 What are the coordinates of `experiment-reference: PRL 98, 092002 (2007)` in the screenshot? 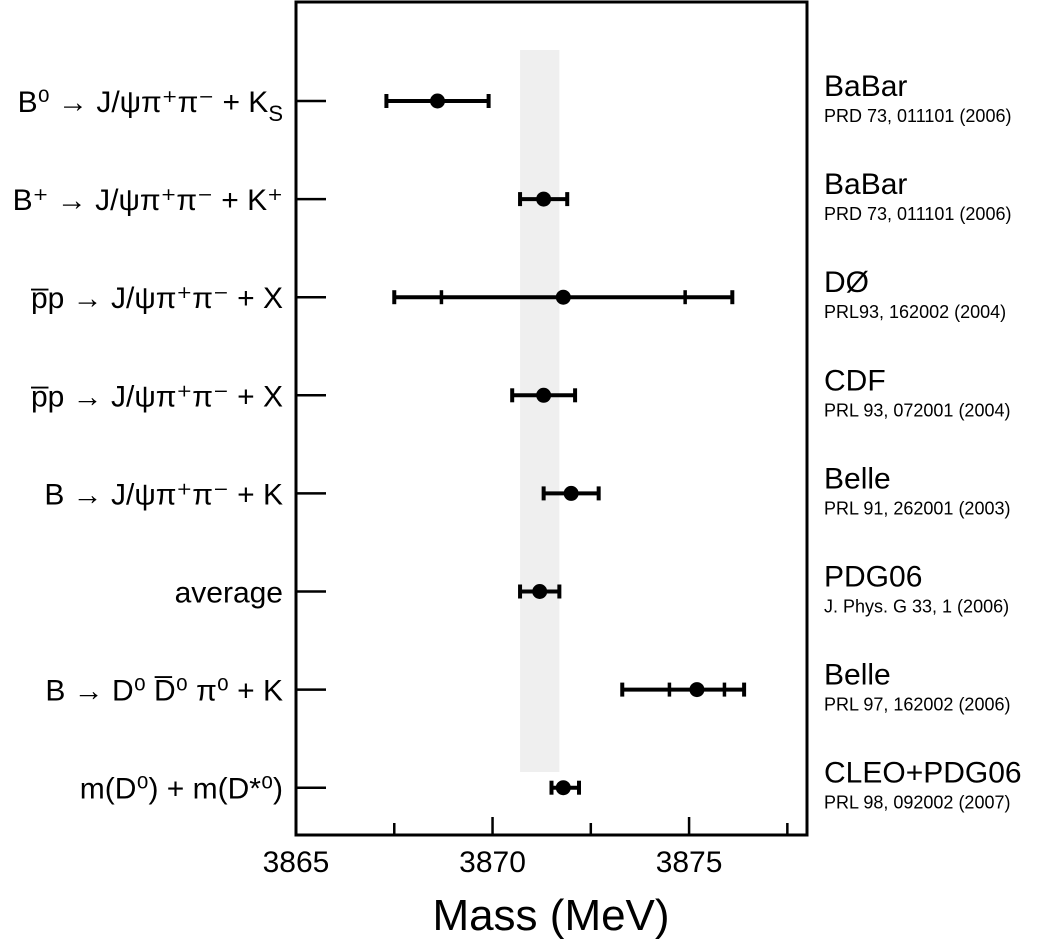 It's located at (917, 803).